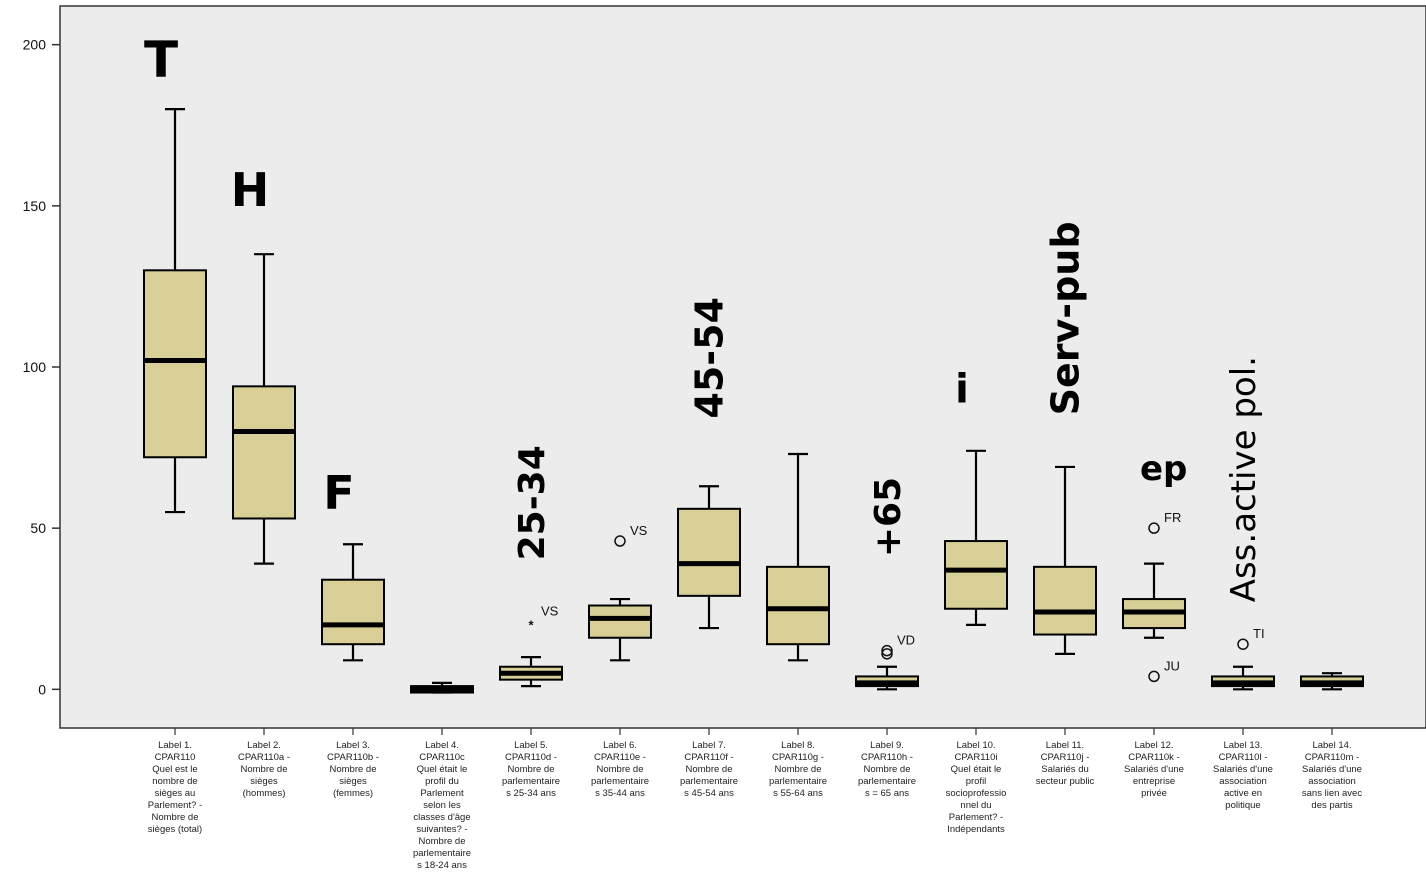  I want to click on outlier-point: TI, so click(1251, 638).